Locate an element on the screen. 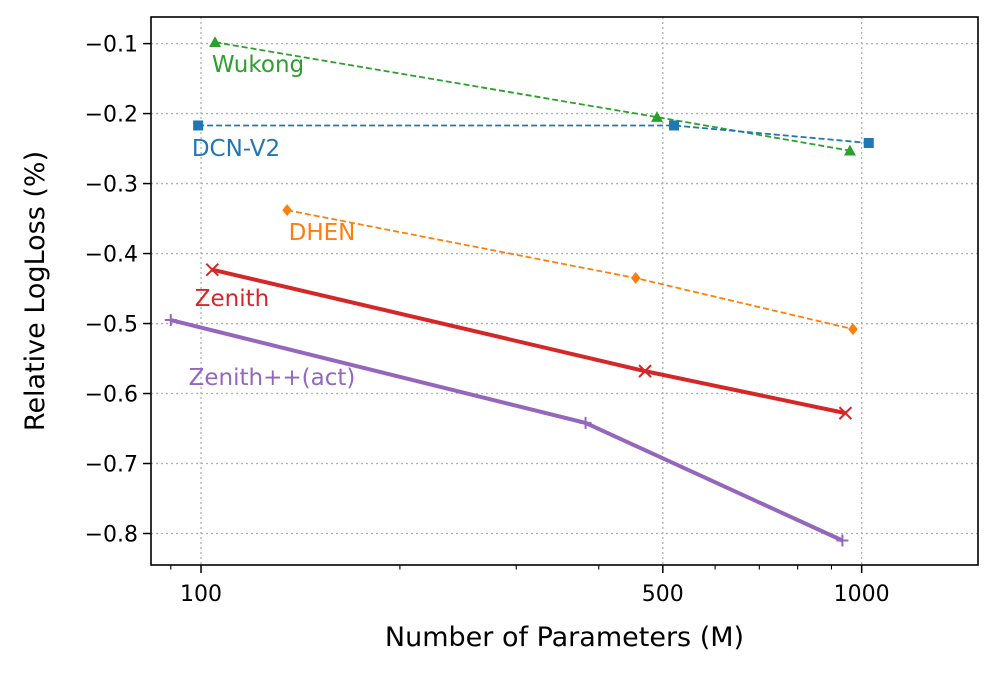 The width and height of the screenshot is (996, 673). y-axis-ticks: −0.1 −0.2 −0.3 −0.4 −0.5 −0.6 −0.7 −0.8 is located at coordinates (118, 290).